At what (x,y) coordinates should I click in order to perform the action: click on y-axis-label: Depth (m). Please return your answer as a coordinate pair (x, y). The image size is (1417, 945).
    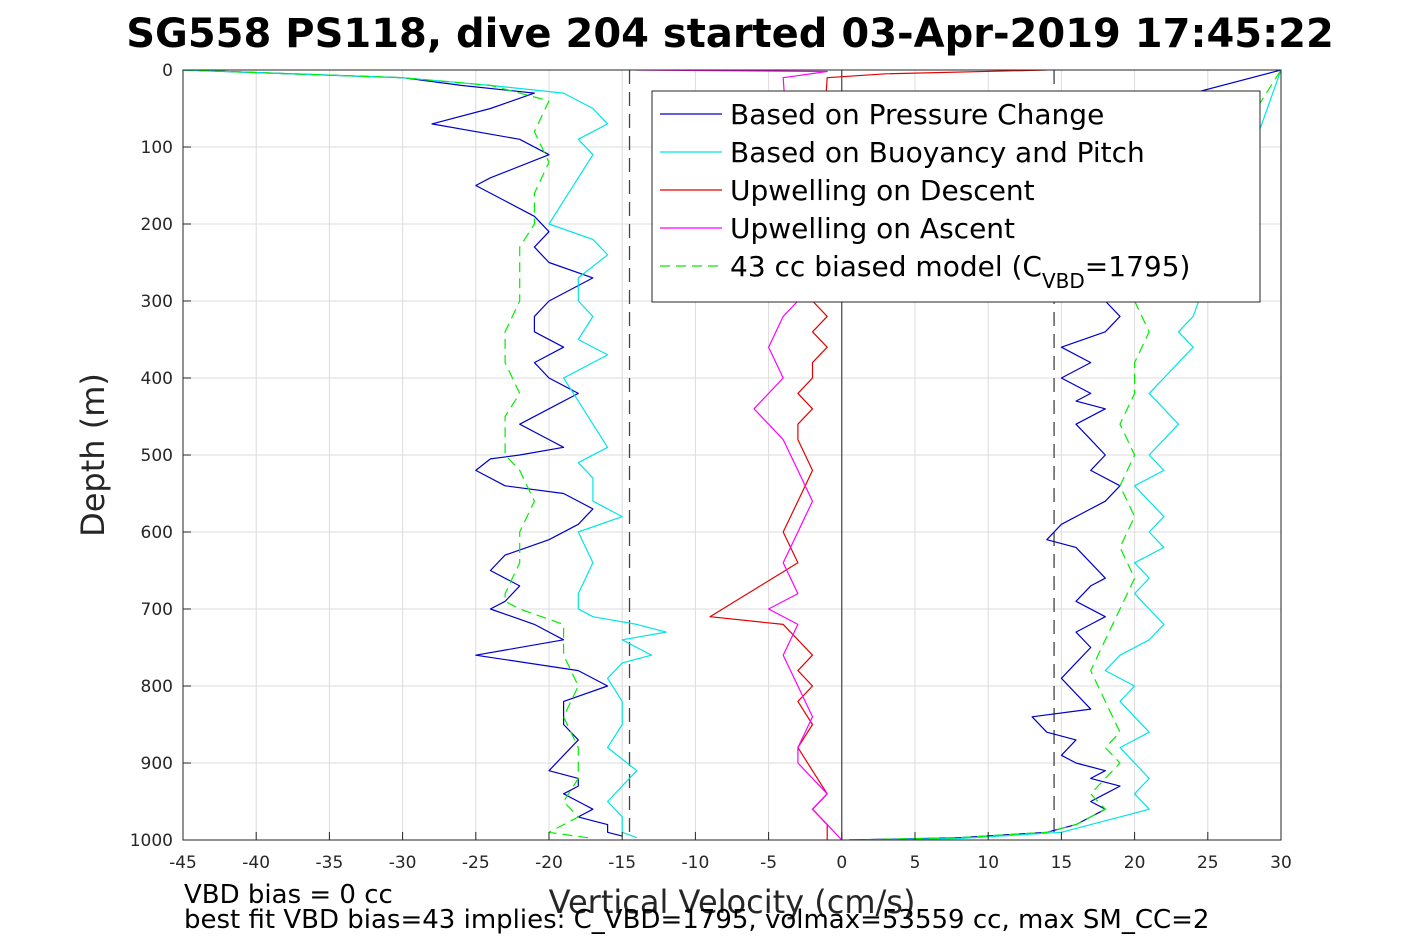
    Looking at the image, I should click on (93, 455).